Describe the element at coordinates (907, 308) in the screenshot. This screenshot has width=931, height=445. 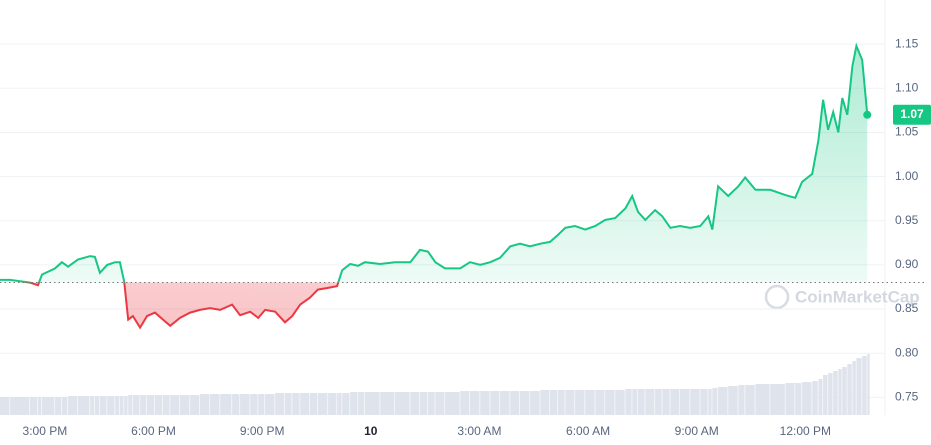
I see `y-tick-label: 0.85` at that location.